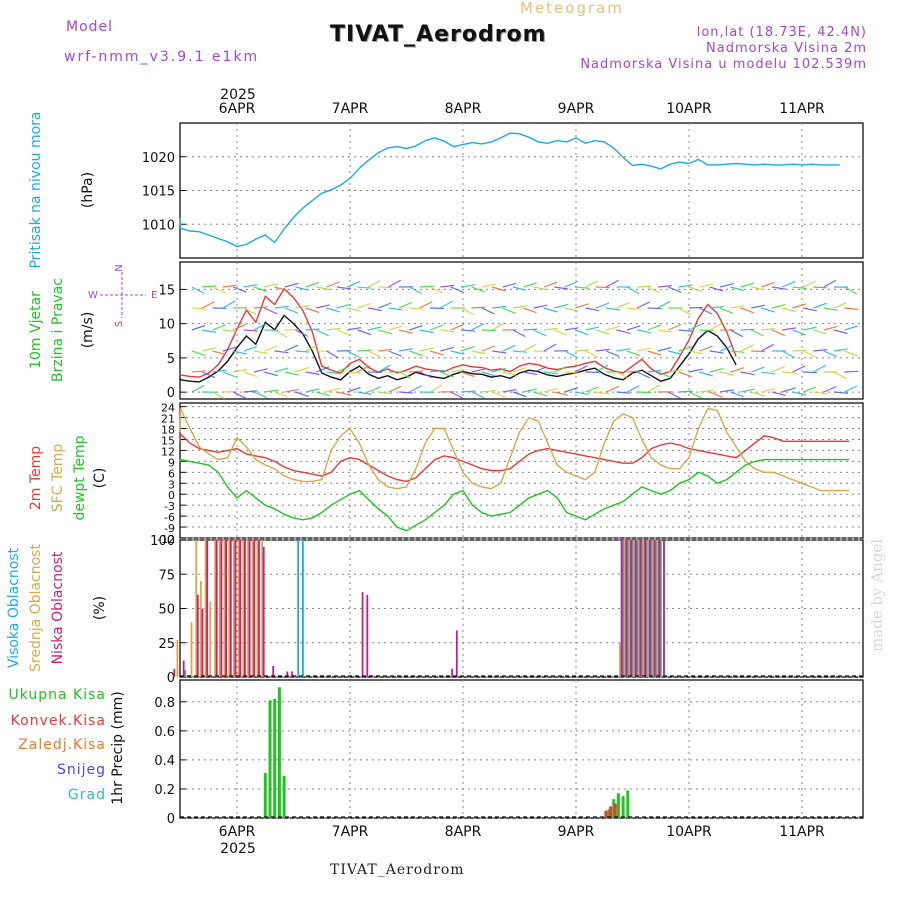 This screenshot has width=900, height=900. What do you see at coordinates (36, 608) in the screenshot?
I see `cloud-axis-title-mid: Srednja Oblacnost` at bounding box center [36, 608].